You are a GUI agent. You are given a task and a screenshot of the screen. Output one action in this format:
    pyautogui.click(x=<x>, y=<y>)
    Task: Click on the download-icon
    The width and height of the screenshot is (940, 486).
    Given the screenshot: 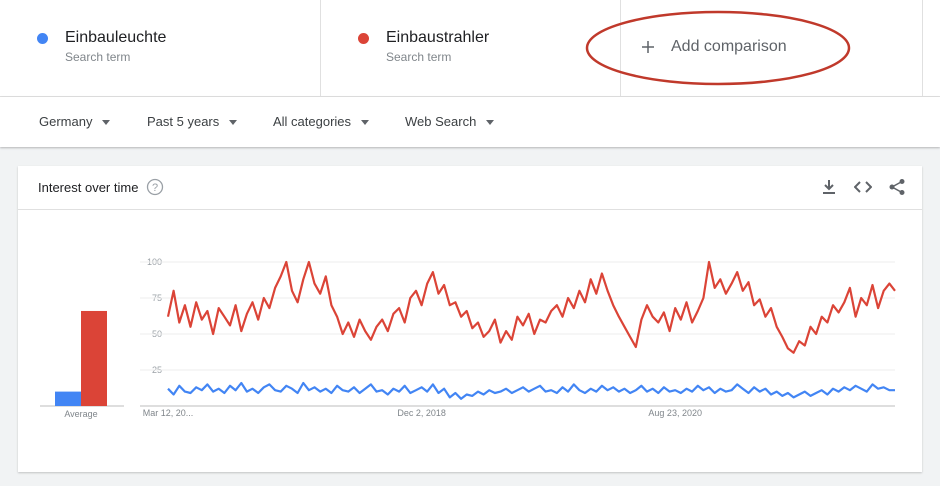 What is the action you would take?
    pyautogui.click(x=829, y=187)
    